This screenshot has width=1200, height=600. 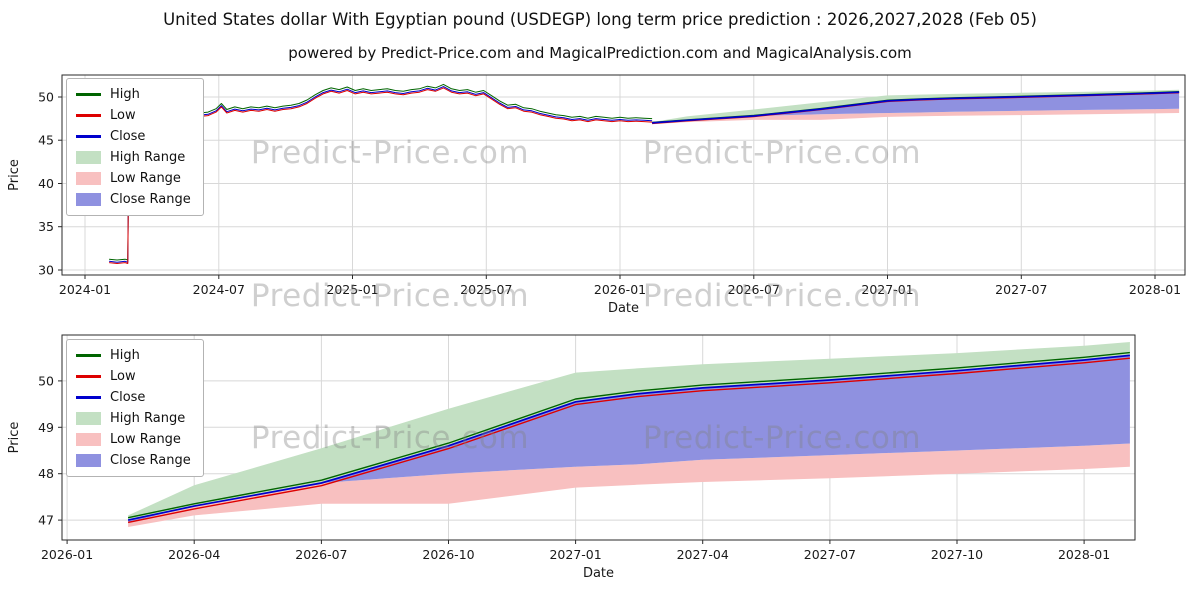 What do you see at coordinates (46, 427) in the screenshot?
I see `y-tick-label: 49` at bounding box center [46, 427].